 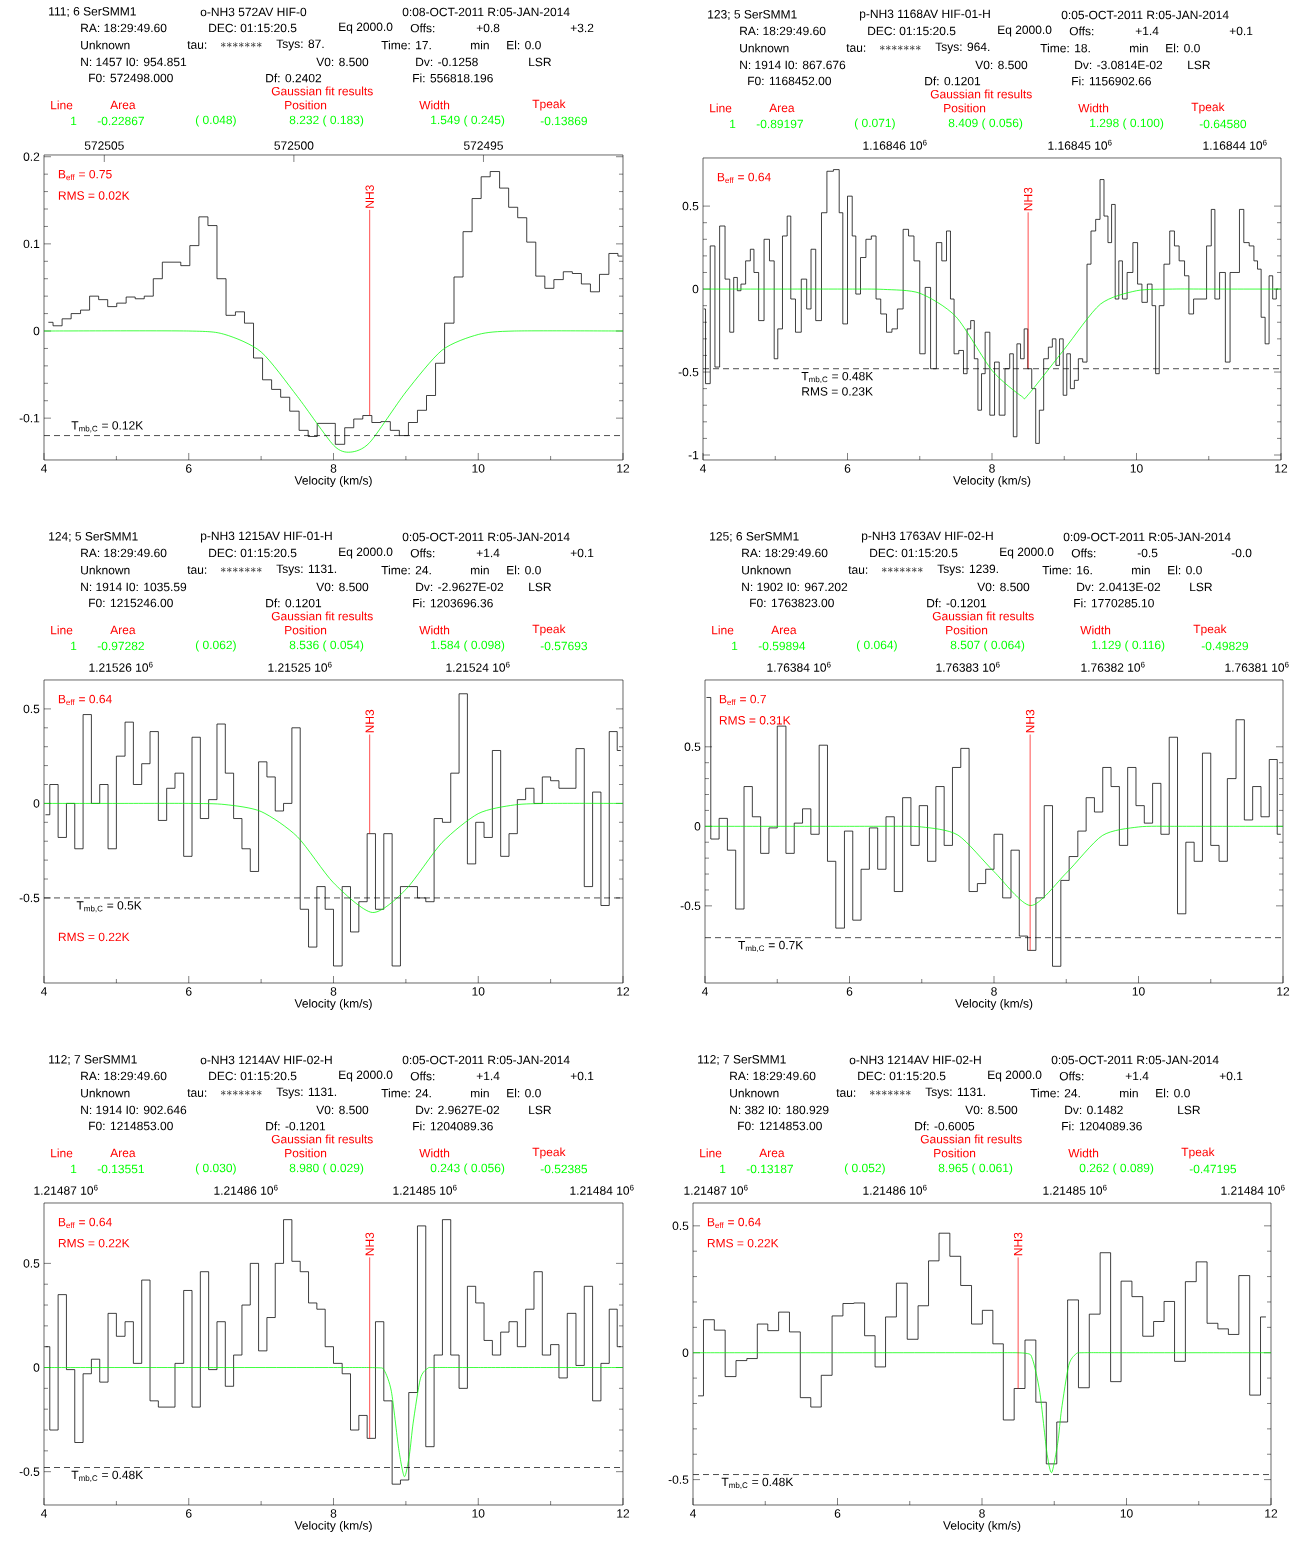 I want to click on text: Tsys: 87., so click(x=300, y=45).